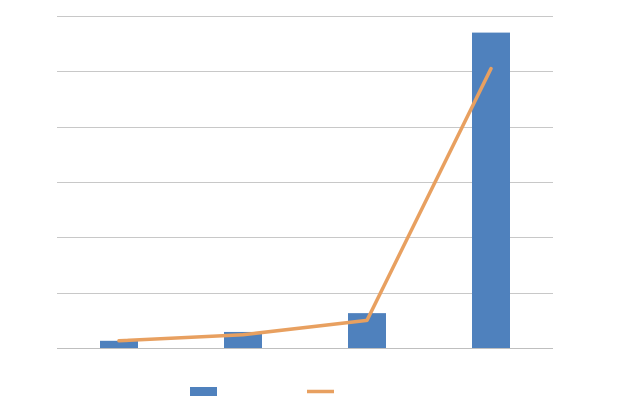  Describe the element at coordinates (203, 391) in the screenshot. I see `legend-swatch-bar` at that location.